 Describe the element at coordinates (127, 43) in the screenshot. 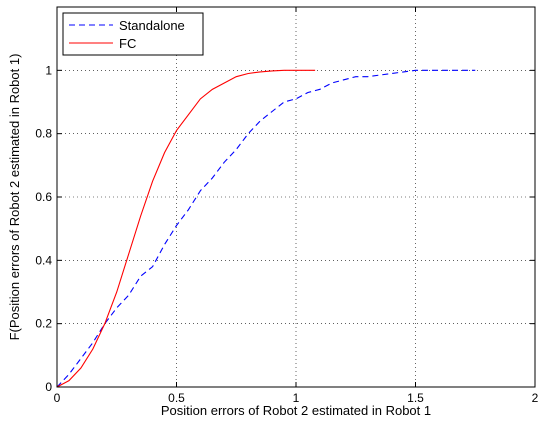

I see `legend-label-fc: FC` at that location.